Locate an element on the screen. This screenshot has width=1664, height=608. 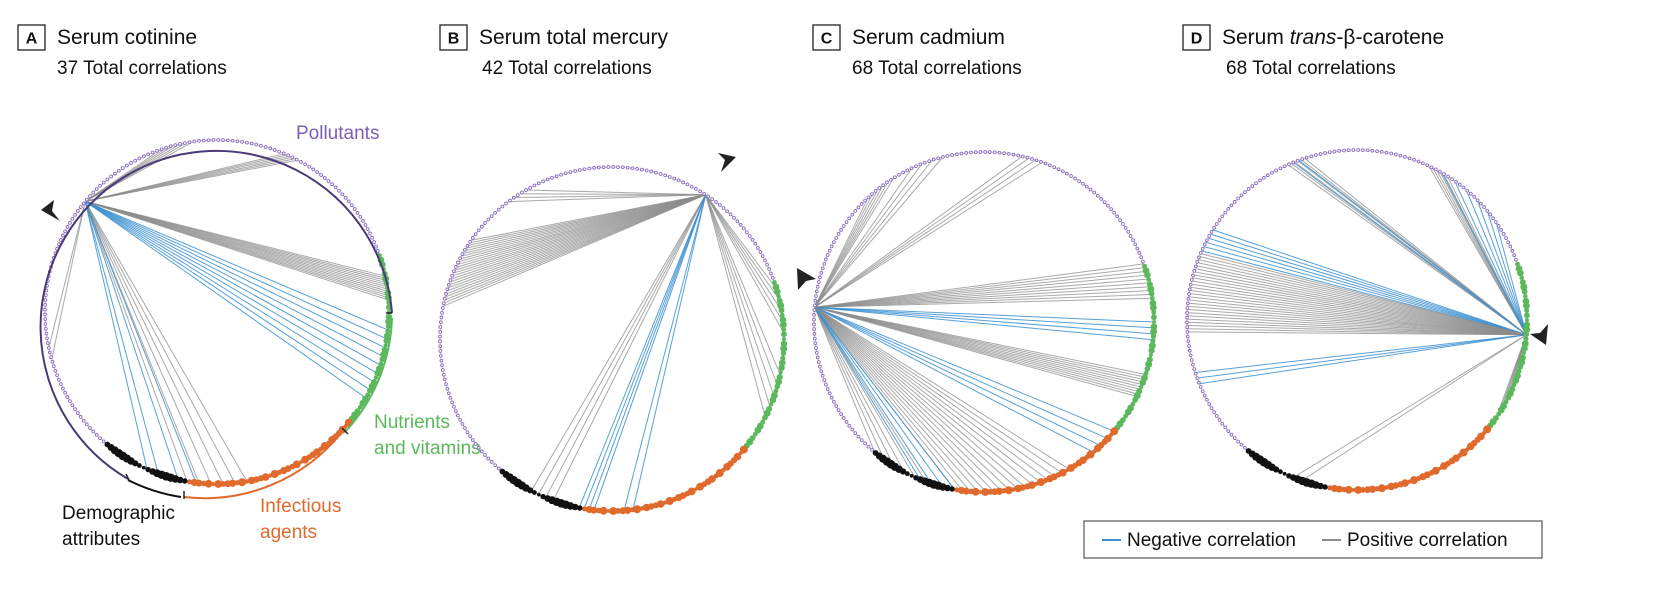
panel-c-correlation-lines is located at coordinates (984, 324).